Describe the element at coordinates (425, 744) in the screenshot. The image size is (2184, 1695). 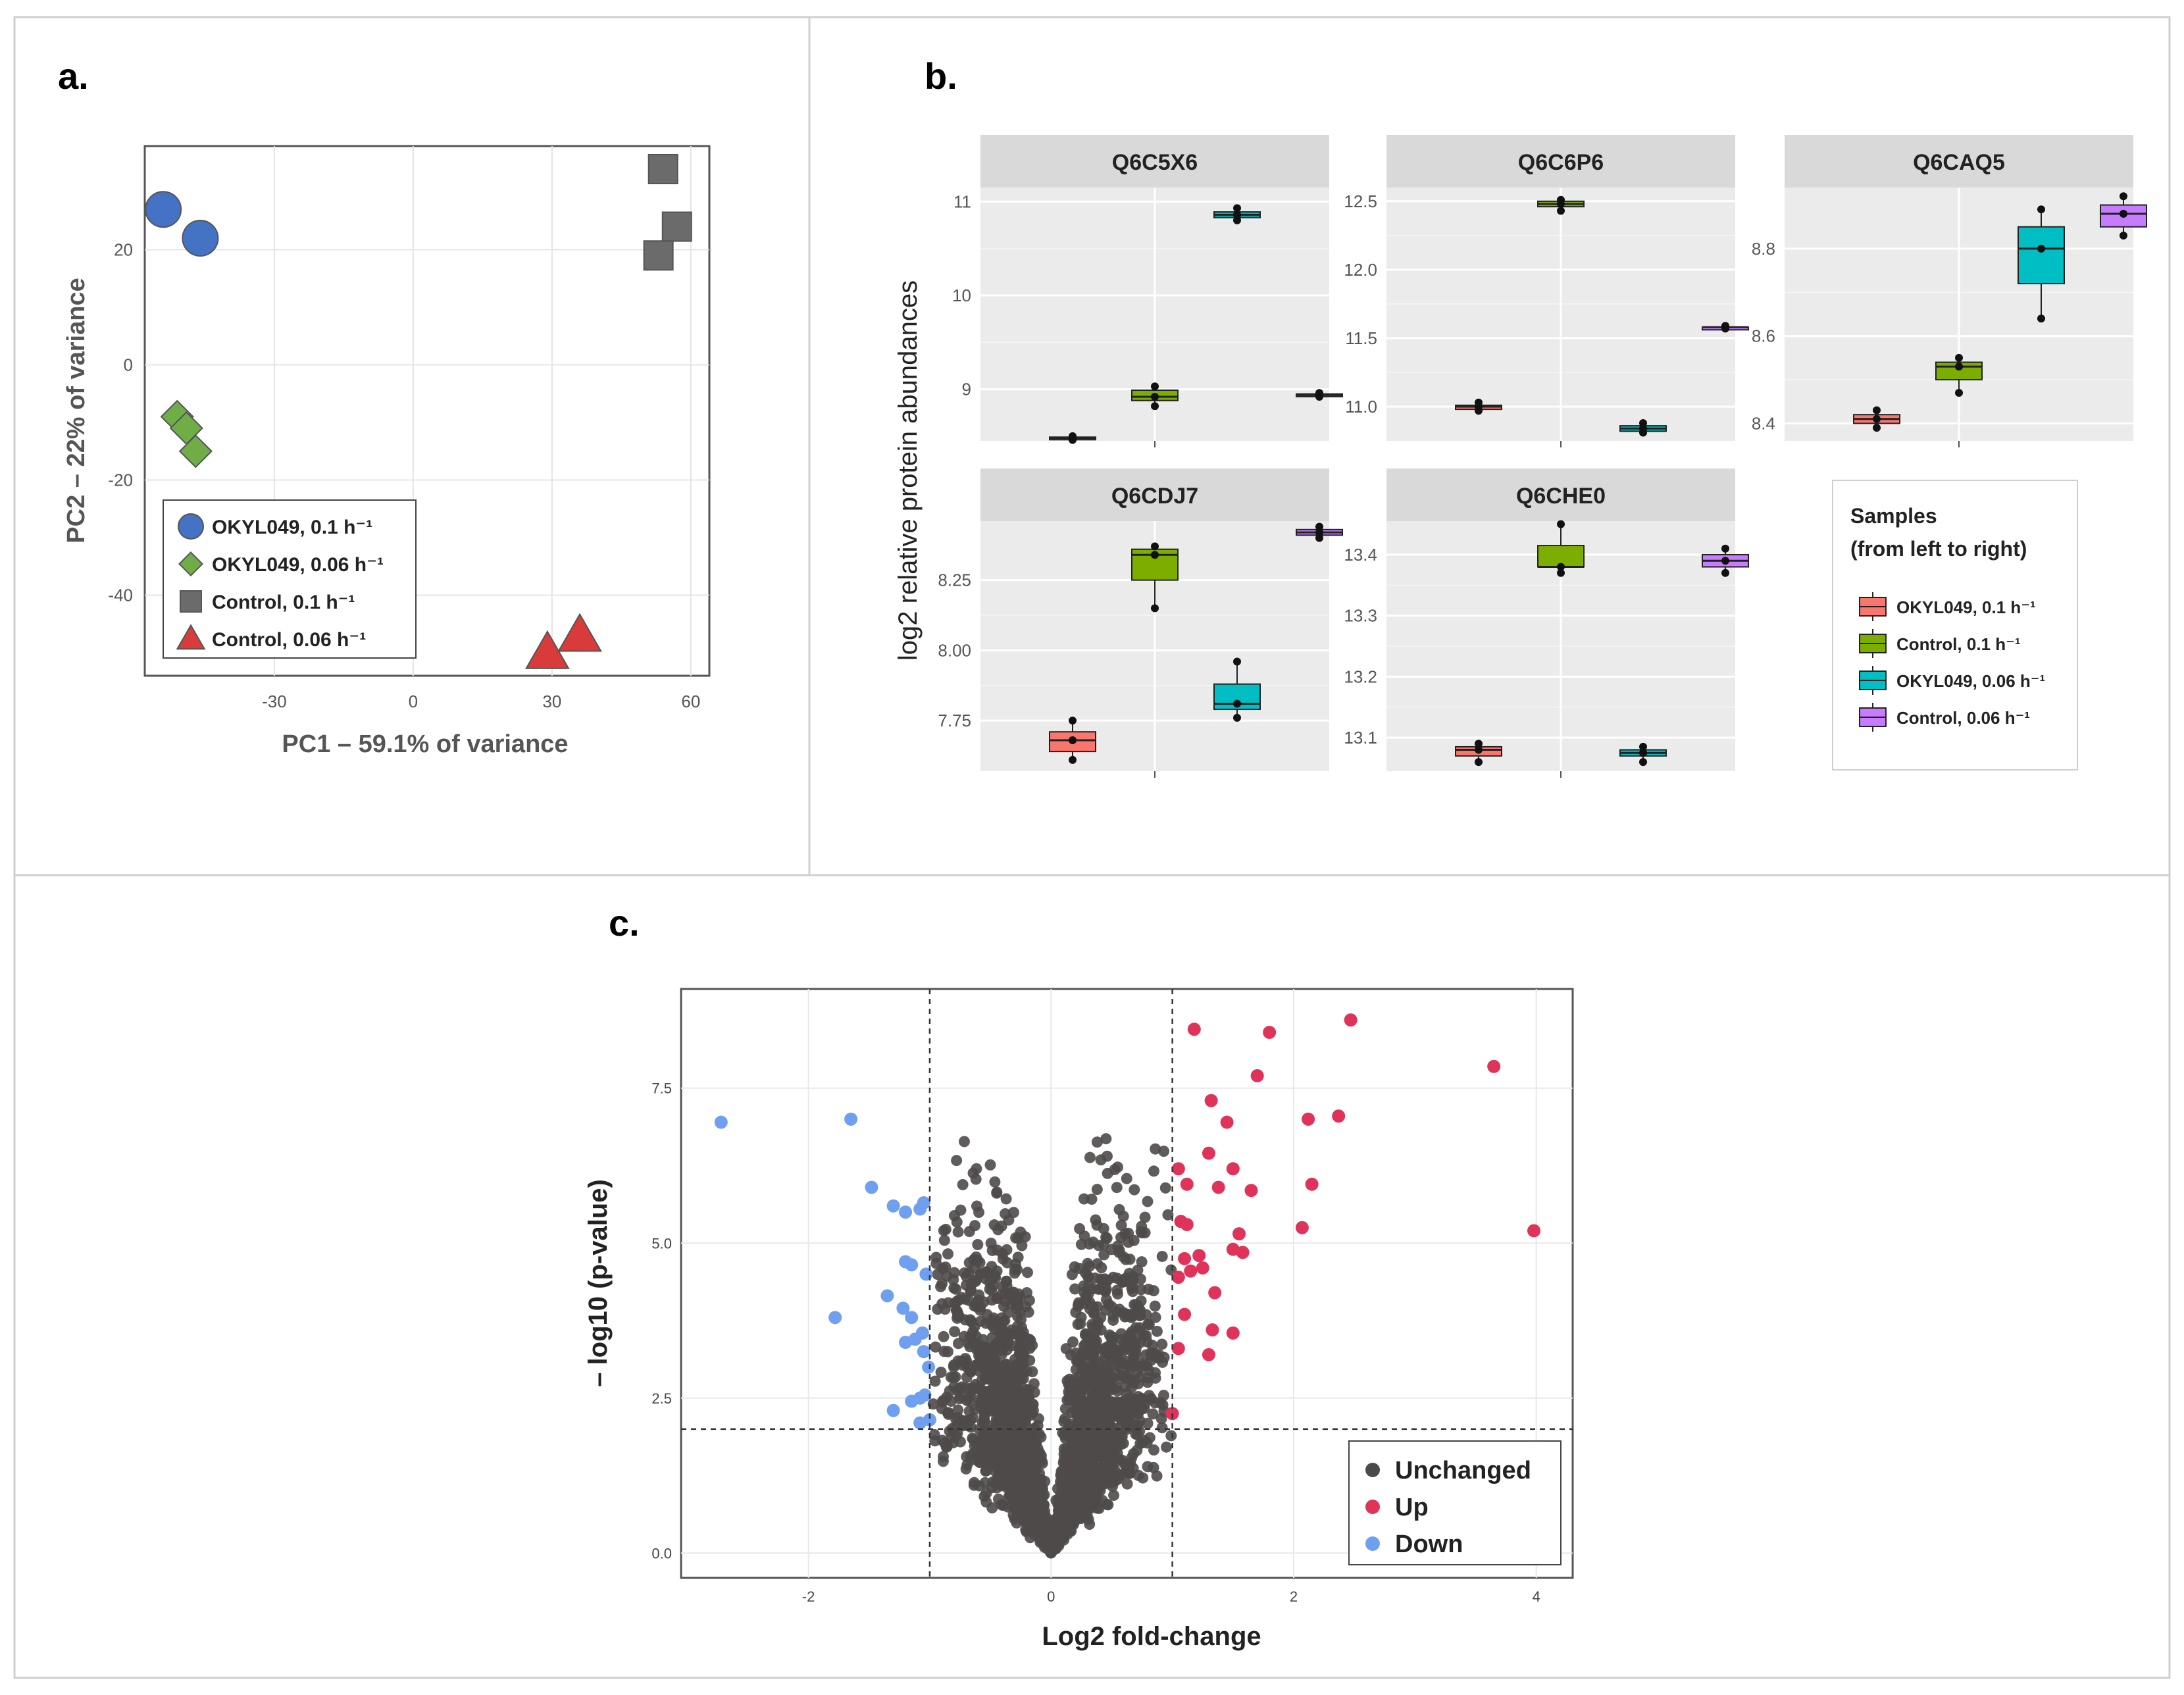
I see `pca-x-axis-label: PC1 – 59.1% of variance` at that location.